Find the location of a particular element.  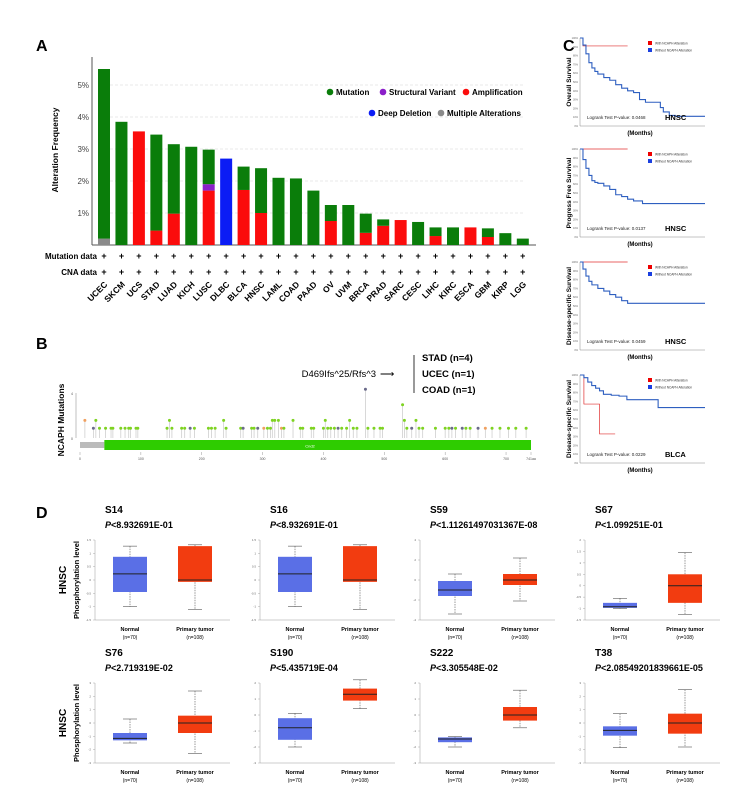

protein-backbone is located at coordinates (92, 445).